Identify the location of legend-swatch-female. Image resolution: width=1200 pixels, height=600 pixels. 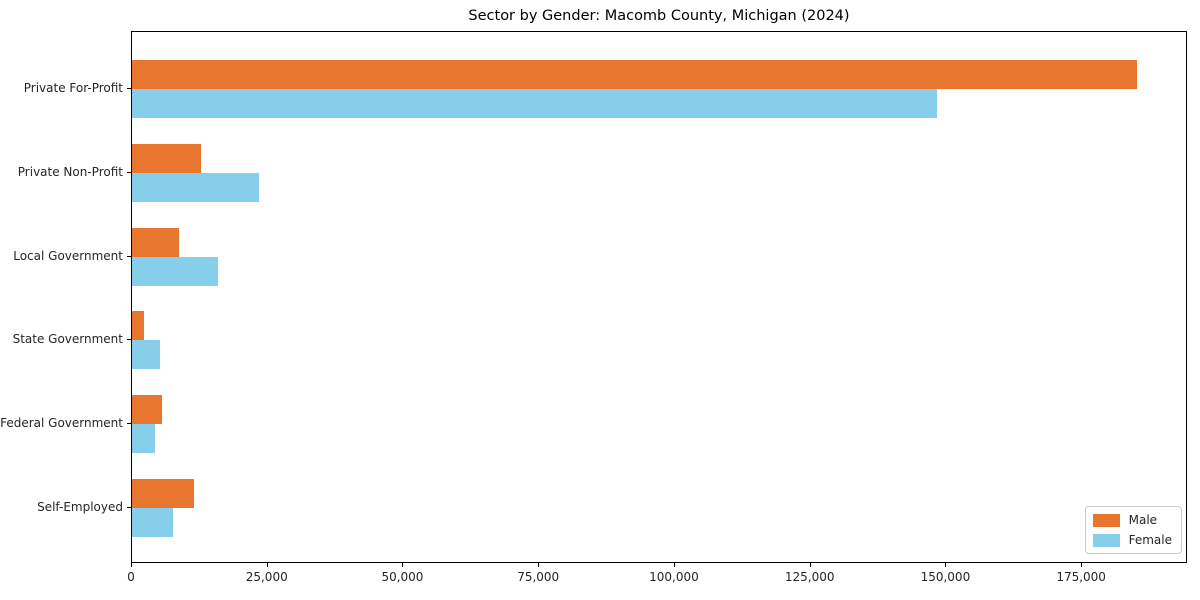
(1106, 540).